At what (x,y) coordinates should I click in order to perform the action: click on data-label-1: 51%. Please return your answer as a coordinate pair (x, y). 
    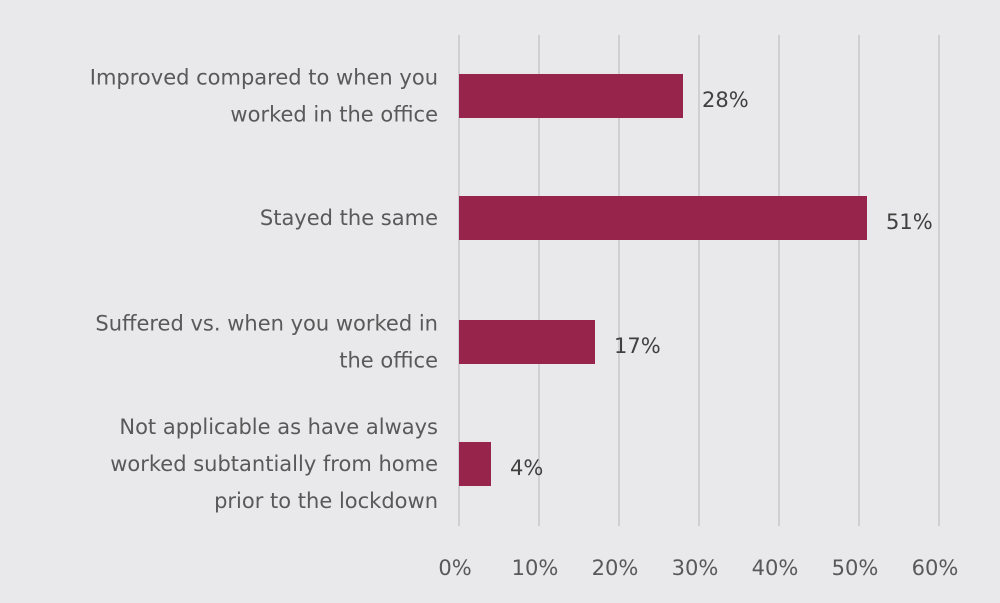
    Looking at the image, I should click on (909, 222).